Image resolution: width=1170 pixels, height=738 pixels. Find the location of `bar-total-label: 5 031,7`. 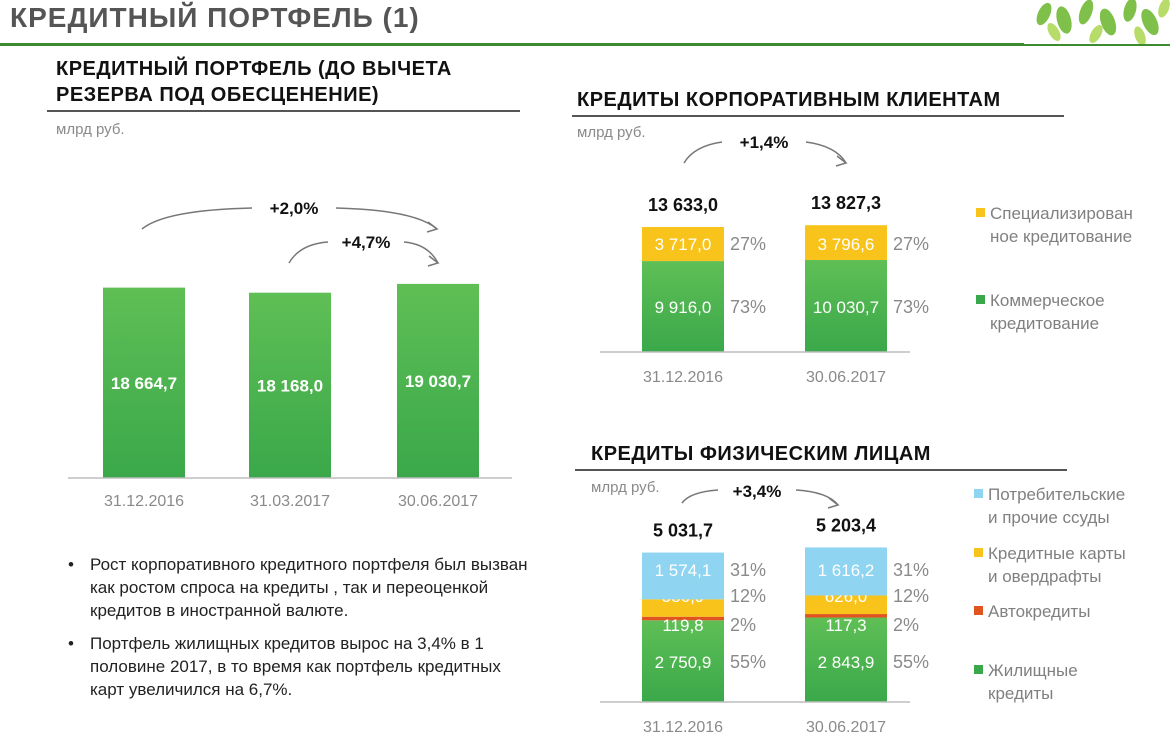

bar-total-label: 5 031,7 is located at coordinates (683, 531).